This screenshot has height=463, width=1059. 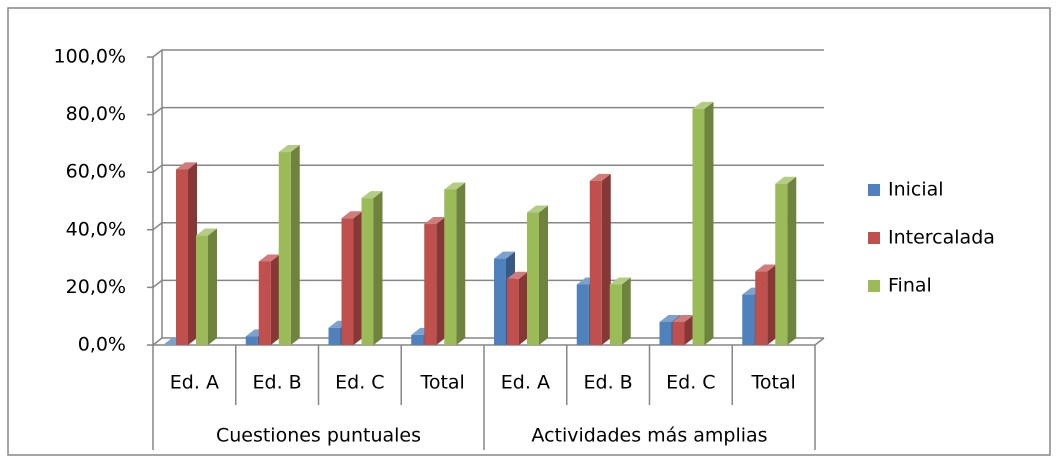 What do you see at coordinates (910, 286) in the screenshot?
I see `legend-label: Final` at bounding box center [910, 286].